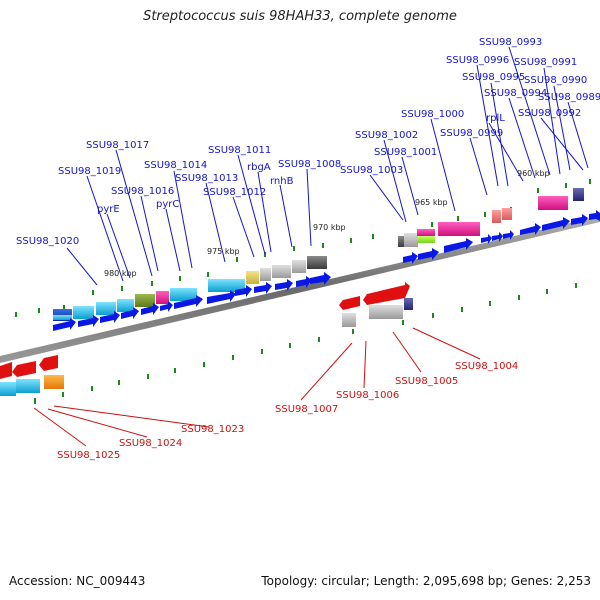  I want to click on gene-label: SSU98_1004, so click(486, 366).